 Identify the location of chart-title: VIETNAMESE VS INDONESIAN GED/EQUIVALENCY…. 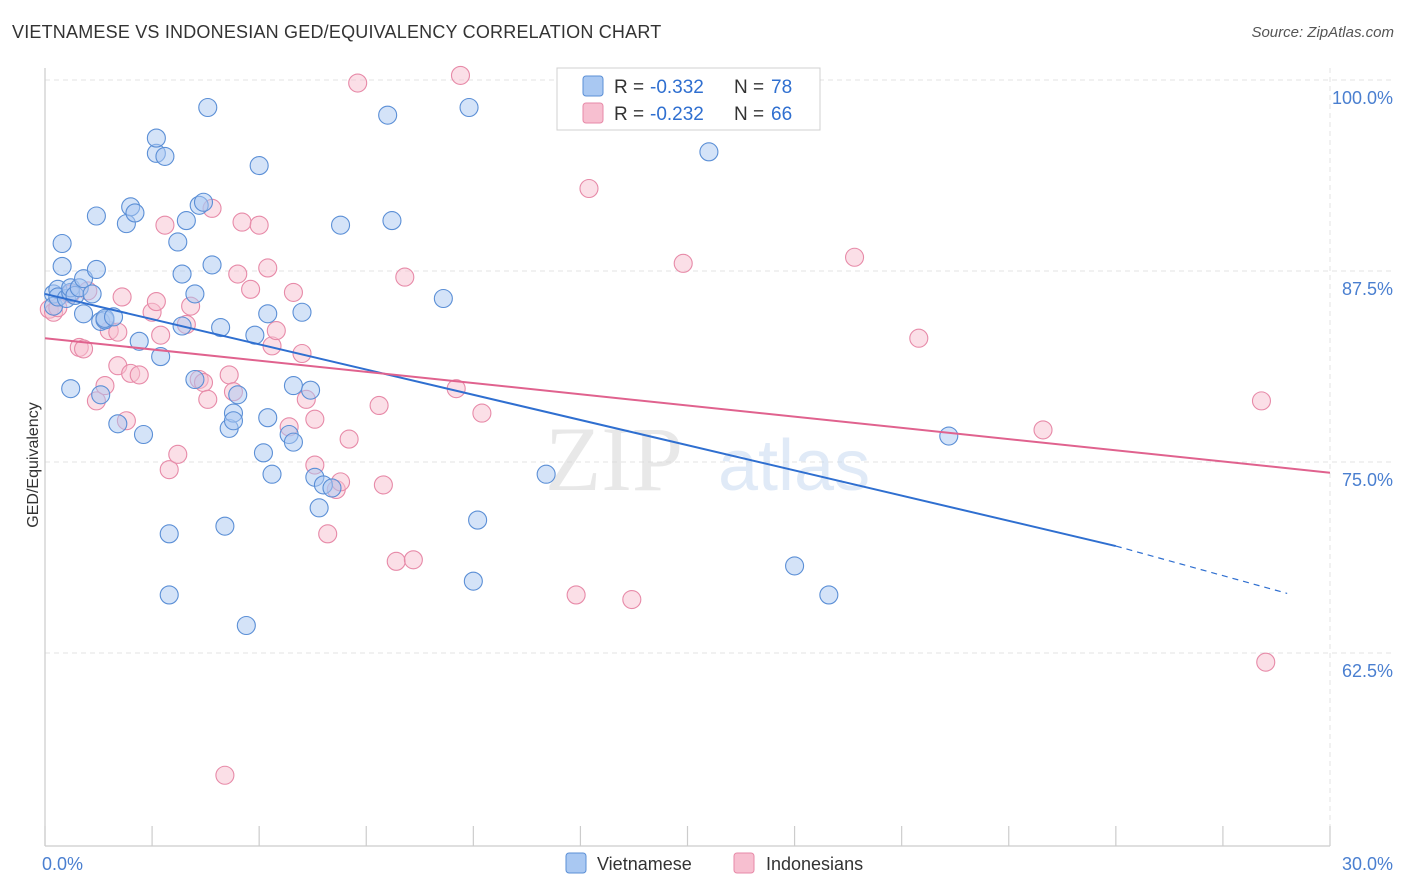
(337, 32).